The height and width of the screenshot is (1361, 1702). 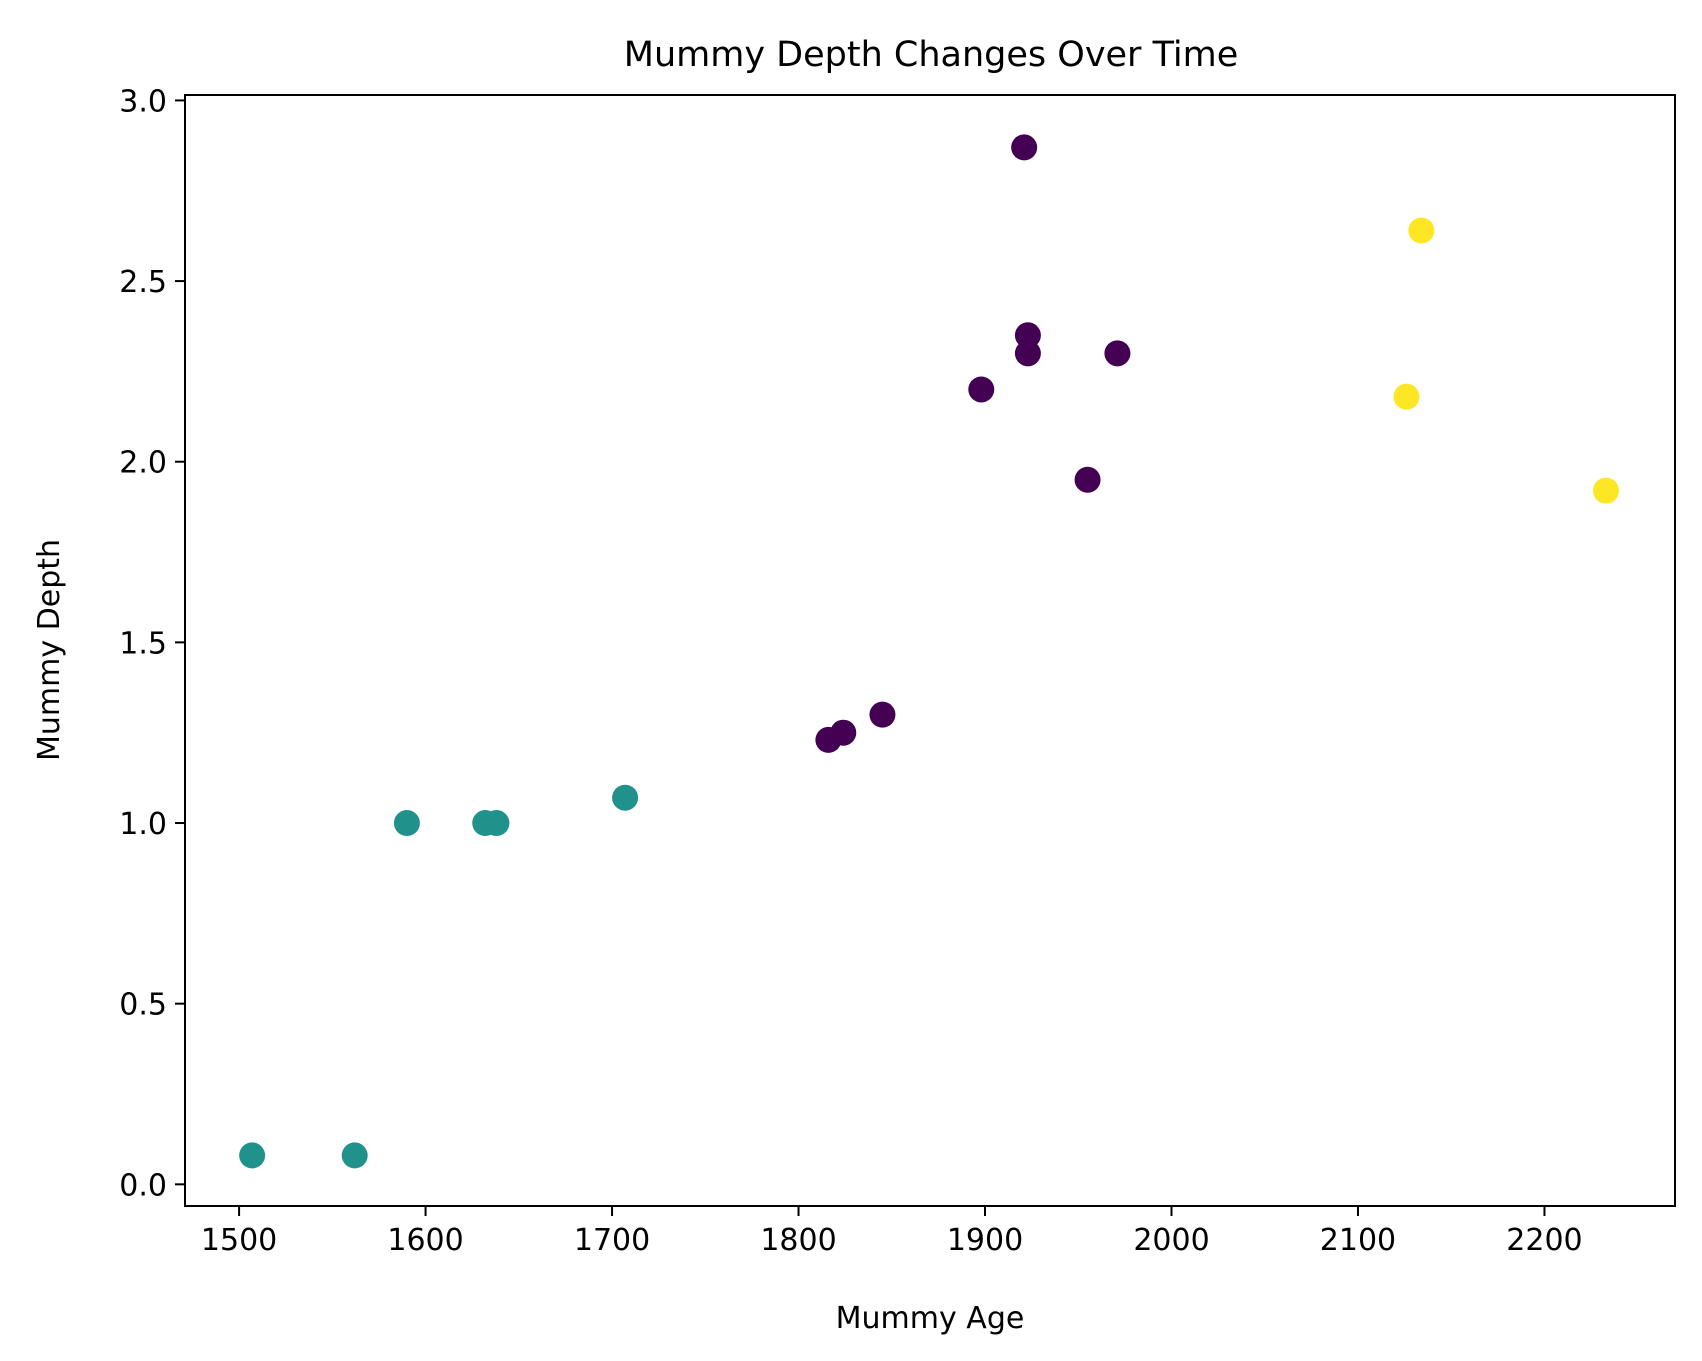 What do you see at coordinates (143, 101) in the screenshot?
I see `y-tick-label: 3.0` at bounding box center [143, 101].